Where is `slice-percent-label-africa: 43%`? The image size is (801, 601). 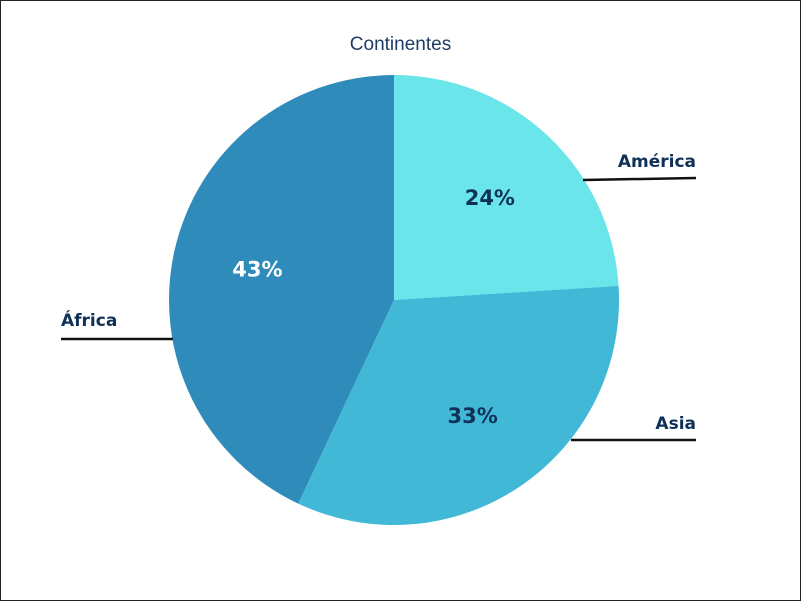 slice-percent-label-africa: 43% is located at coordinates (257, 269).